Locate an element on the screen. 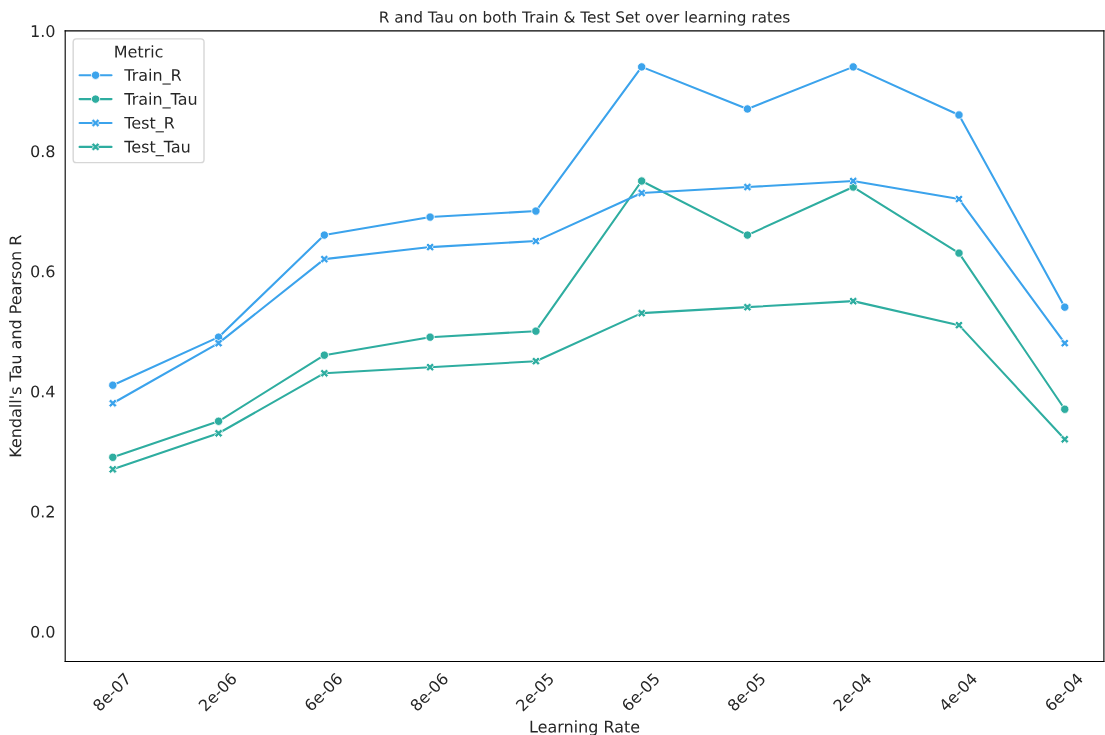 The width and height of the screenshot is (1105, 735). legend-label: Test_Tau is located at coordinates (157, 148).